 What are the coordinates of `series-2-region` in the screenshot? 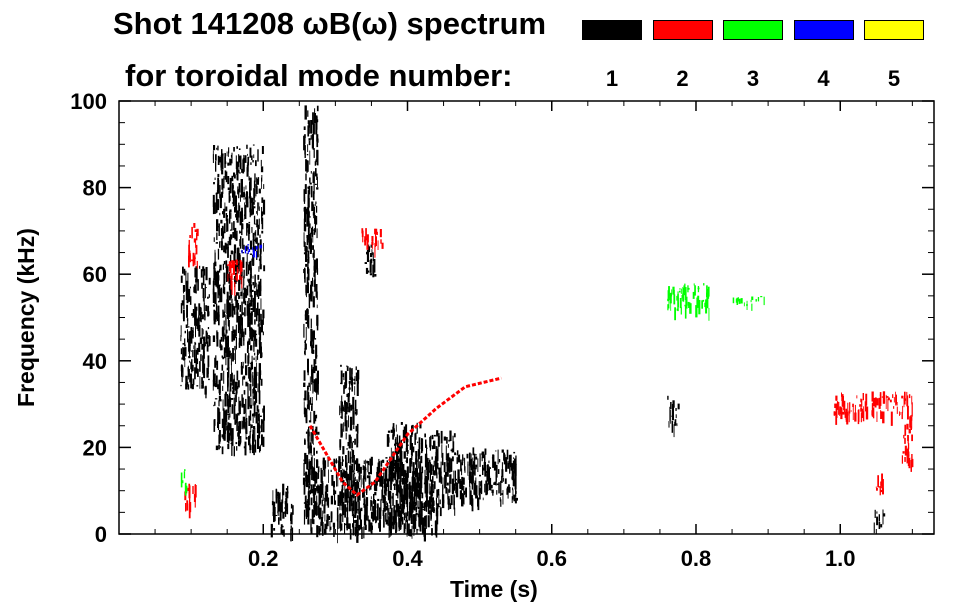 It's located at (873, 408).